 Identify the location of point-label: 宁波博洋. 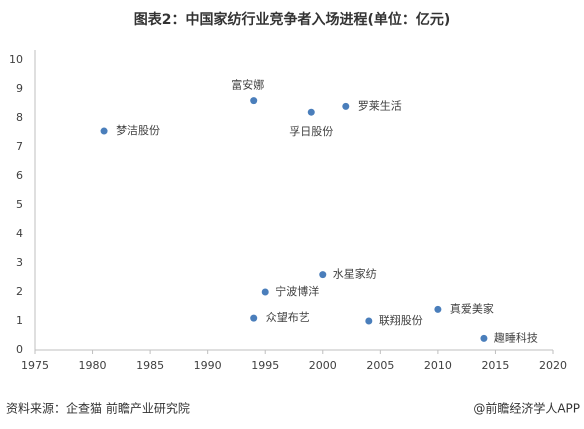
(297, 291).